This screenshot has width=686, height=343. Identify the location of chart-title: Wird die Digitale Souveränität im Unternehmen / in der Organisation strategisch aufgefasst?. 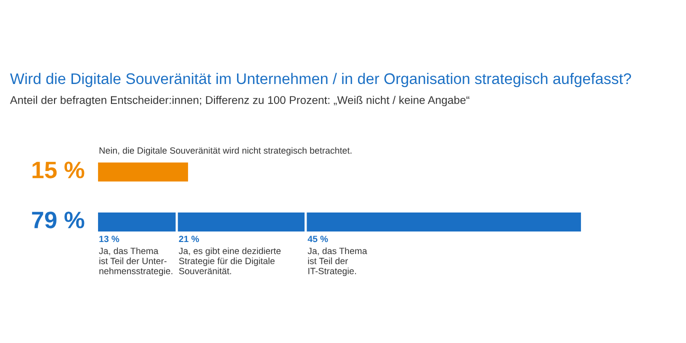
(321, 80).